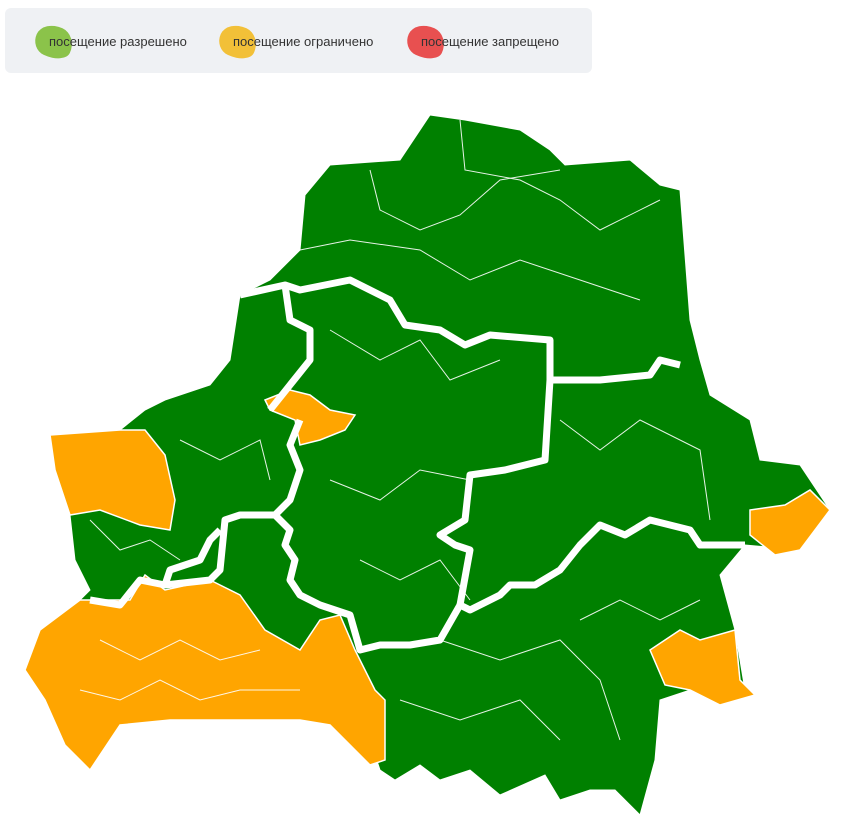 This screenshot has width=858, height=824. I want to click on legend-item-restricted: посещение ограничено, so click(294, 42).